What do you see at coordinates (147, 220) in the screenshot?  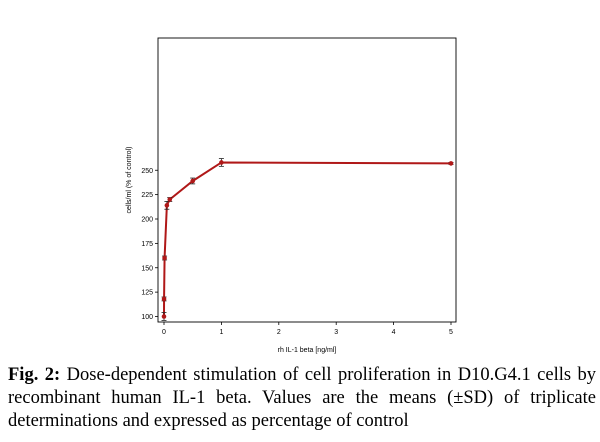 I see `y-tick-label: 200` at bounding box center [147, 220].